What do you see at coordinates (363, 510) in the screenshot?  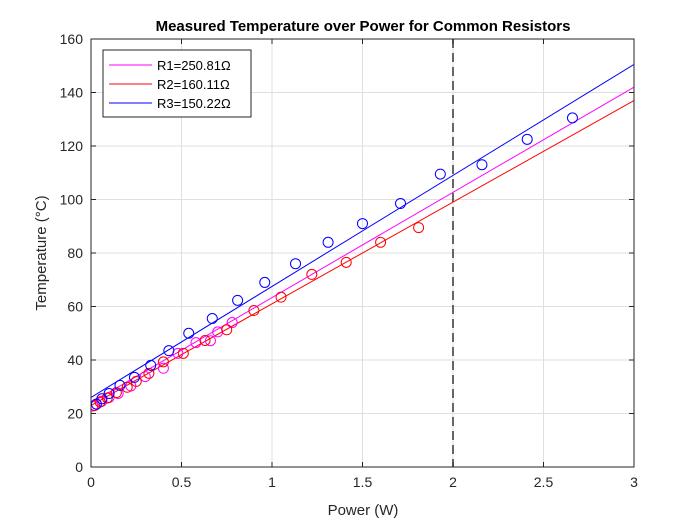 I see `x-axis-label: Power (W)` at bounding box center [363, 510].